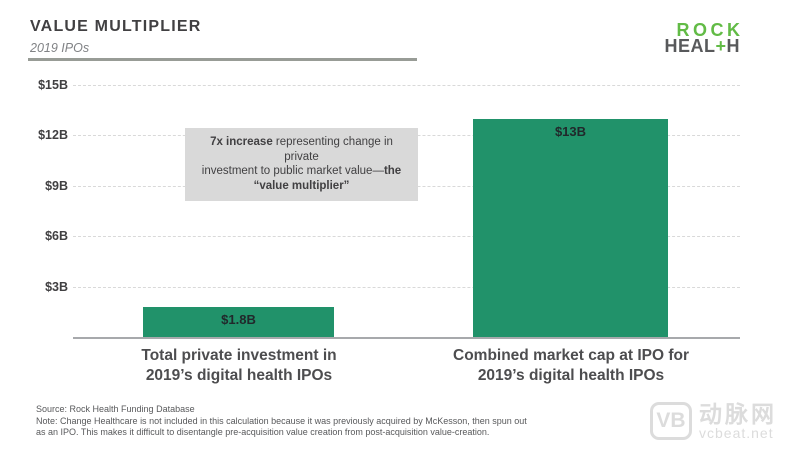 Image resolution: width=789 pixels, height=455 pixels. I want to click on page-subtitle: 2019 IPOs, so click(60, 48).